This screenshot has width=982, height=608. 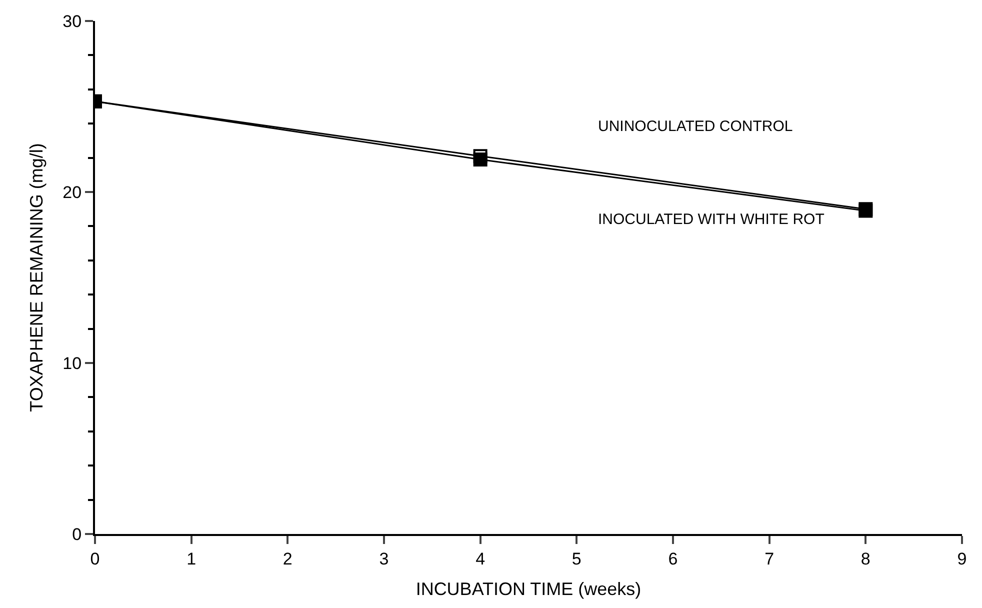 I want to click on x-tick-label: 3, so click(x=384, y=558).